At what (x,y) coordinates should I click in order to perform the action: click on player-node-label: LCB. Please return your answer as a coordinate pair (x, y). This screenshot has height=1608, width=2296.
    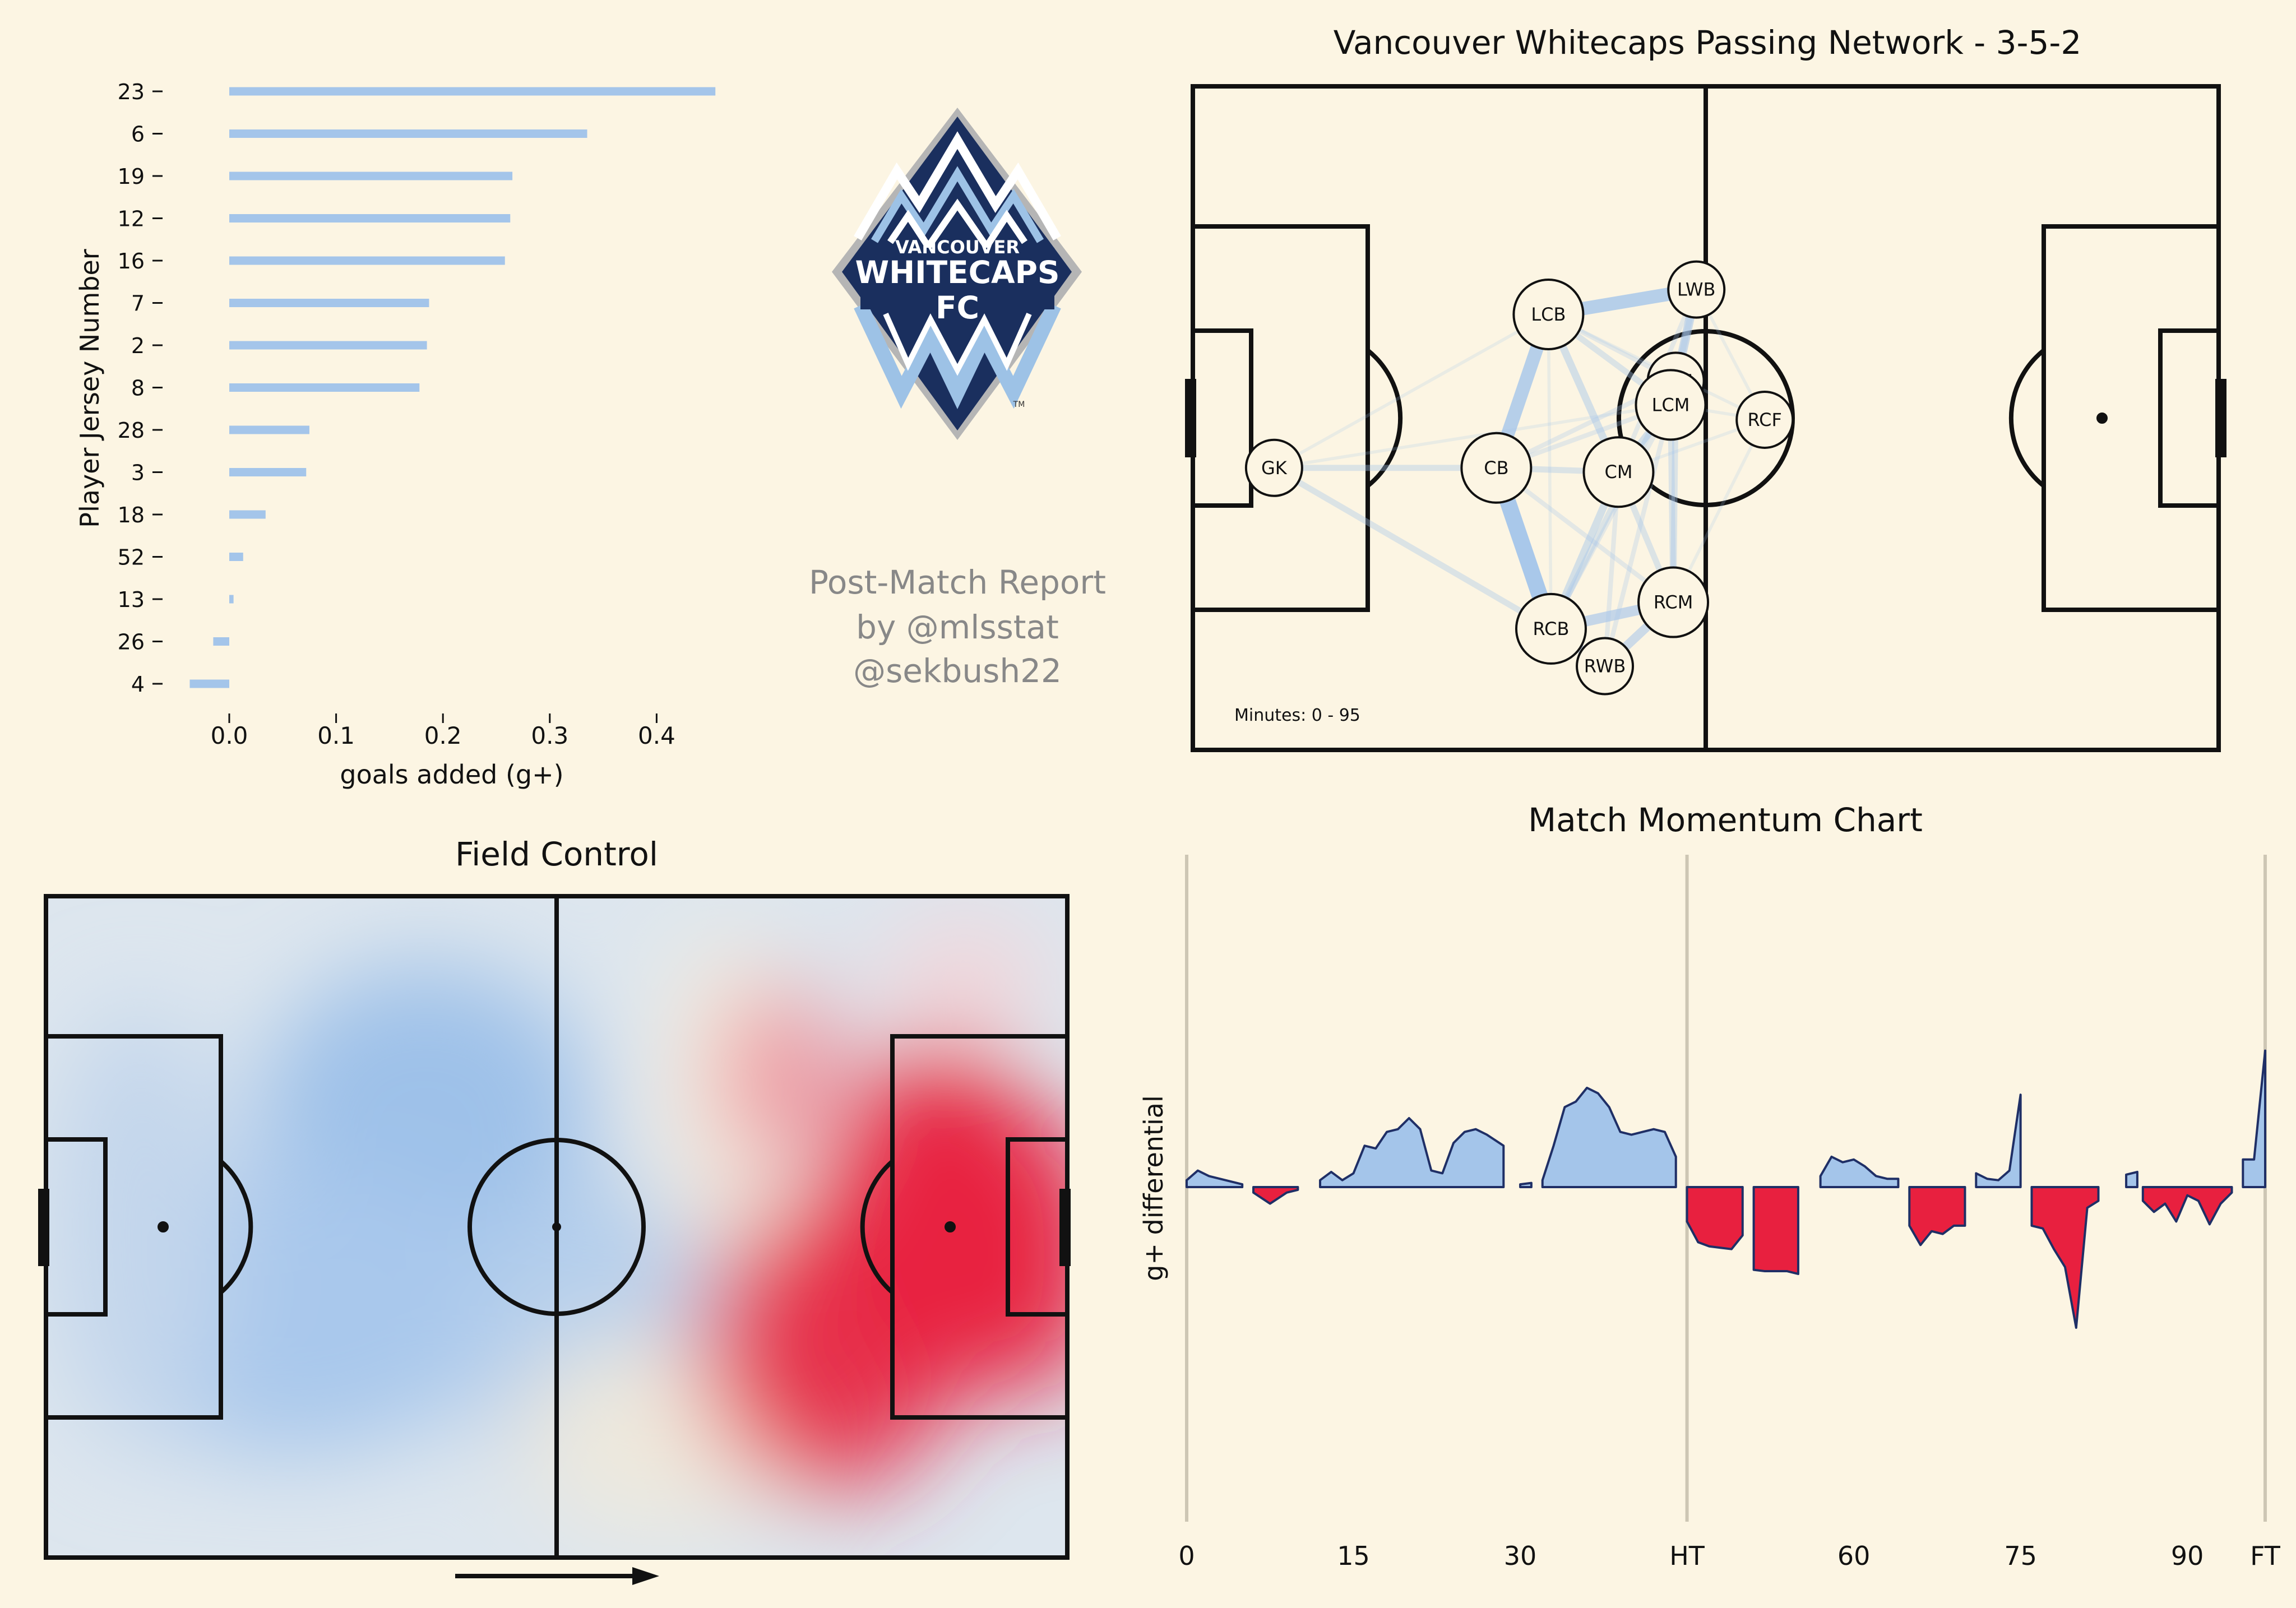
    Looking at the image, I should click on (1549, 315).